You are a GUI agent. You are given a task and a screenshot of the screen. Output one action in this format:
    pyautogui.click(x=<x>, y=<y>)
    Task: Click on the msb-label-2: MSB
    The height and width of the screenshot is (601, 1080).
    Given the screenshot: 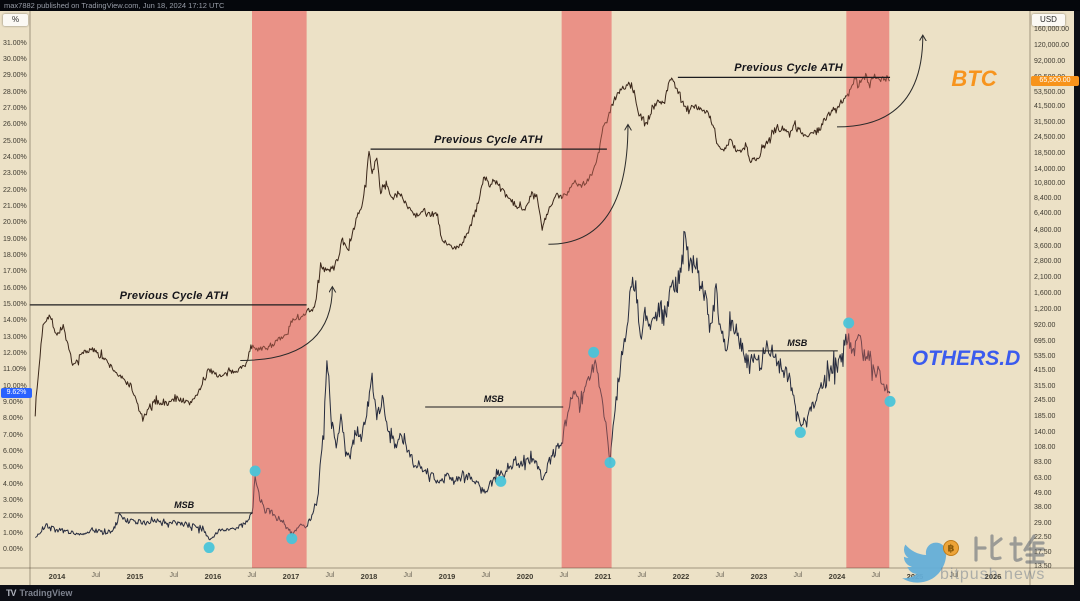 What is the action you would take?
    pyautogui.click(x=493, y=398)
    